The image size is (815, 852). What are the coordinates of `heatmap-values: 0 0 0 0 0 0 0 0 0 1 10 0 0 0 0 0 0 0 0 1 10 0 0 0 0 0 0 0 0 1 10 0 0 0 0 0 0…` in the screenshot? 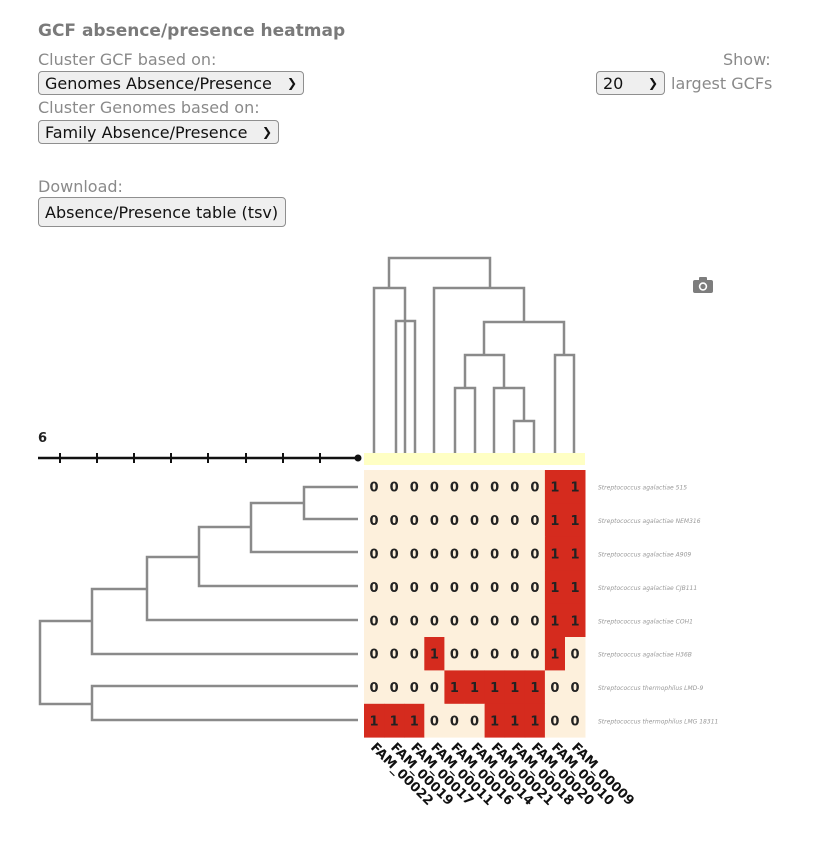 It's located at (475, 605).